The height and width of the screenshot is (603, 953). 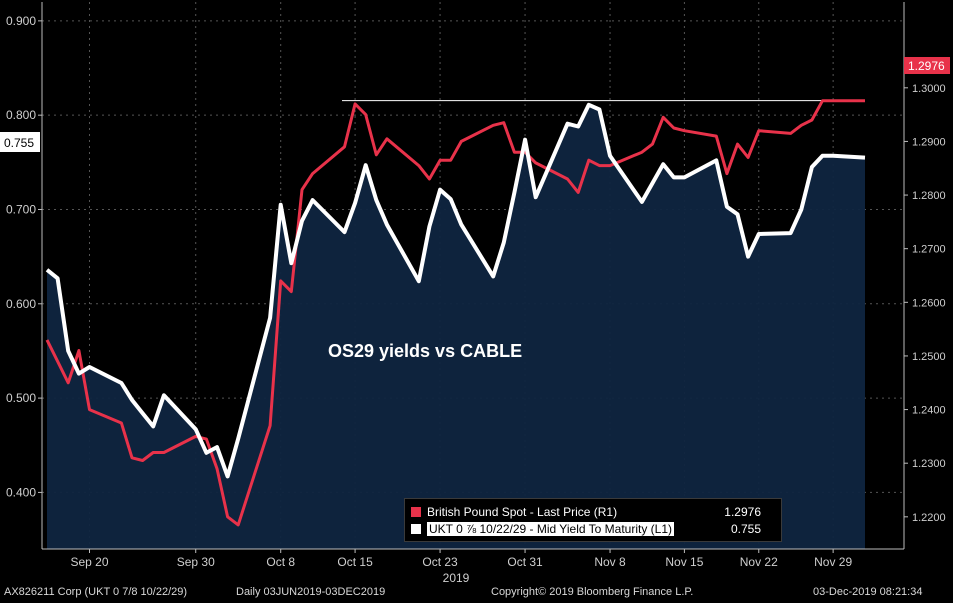 What do you see at coordinates (96, 592) in the screenshot?
I see `footer-security: AX826211 Corp (UKT 0 7/8 10/22/29)` at bounding box center [96, 592].